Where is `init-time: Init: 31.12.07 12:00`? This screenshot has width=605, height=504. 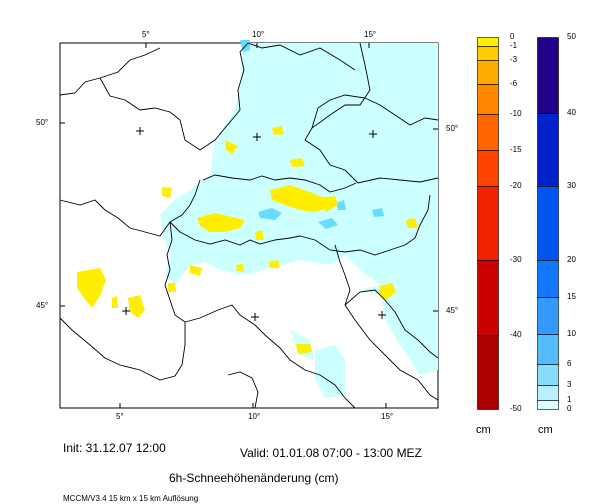
init-time: Init: 31.12.07 12:00 is located at coordinates (114, 448).